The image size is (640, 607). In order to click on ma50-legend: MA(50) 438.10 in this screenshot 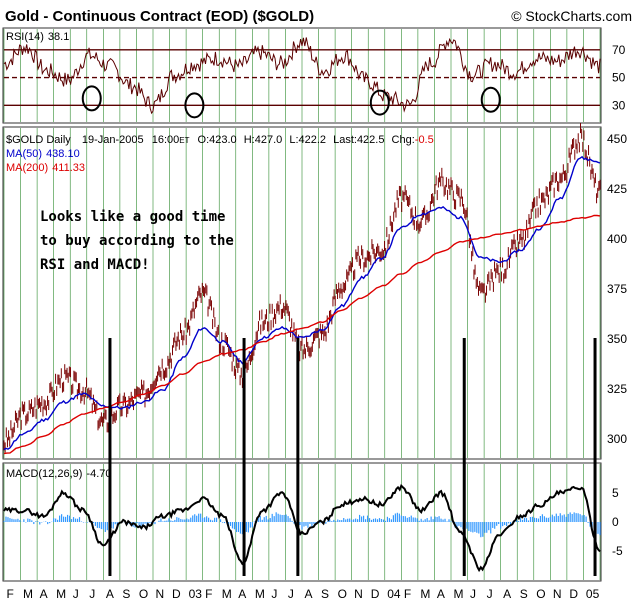, I will do `click(43, 154)`.